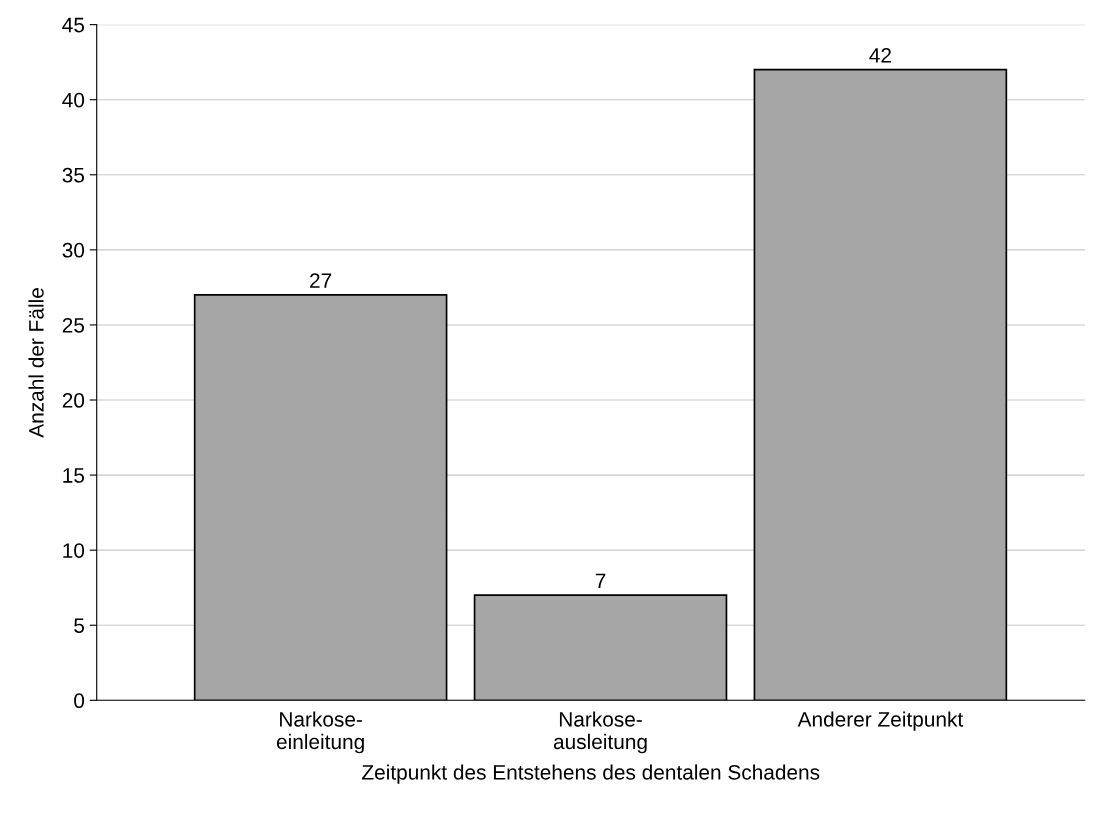 This screenshot has width=1099, height=821. What do you see at coordinates (591, 774) in the screenshot?
I see `x-axis-title: Zeitpunkt des Entstehens des dentalen Schadens` at bounding box center [591, 774].